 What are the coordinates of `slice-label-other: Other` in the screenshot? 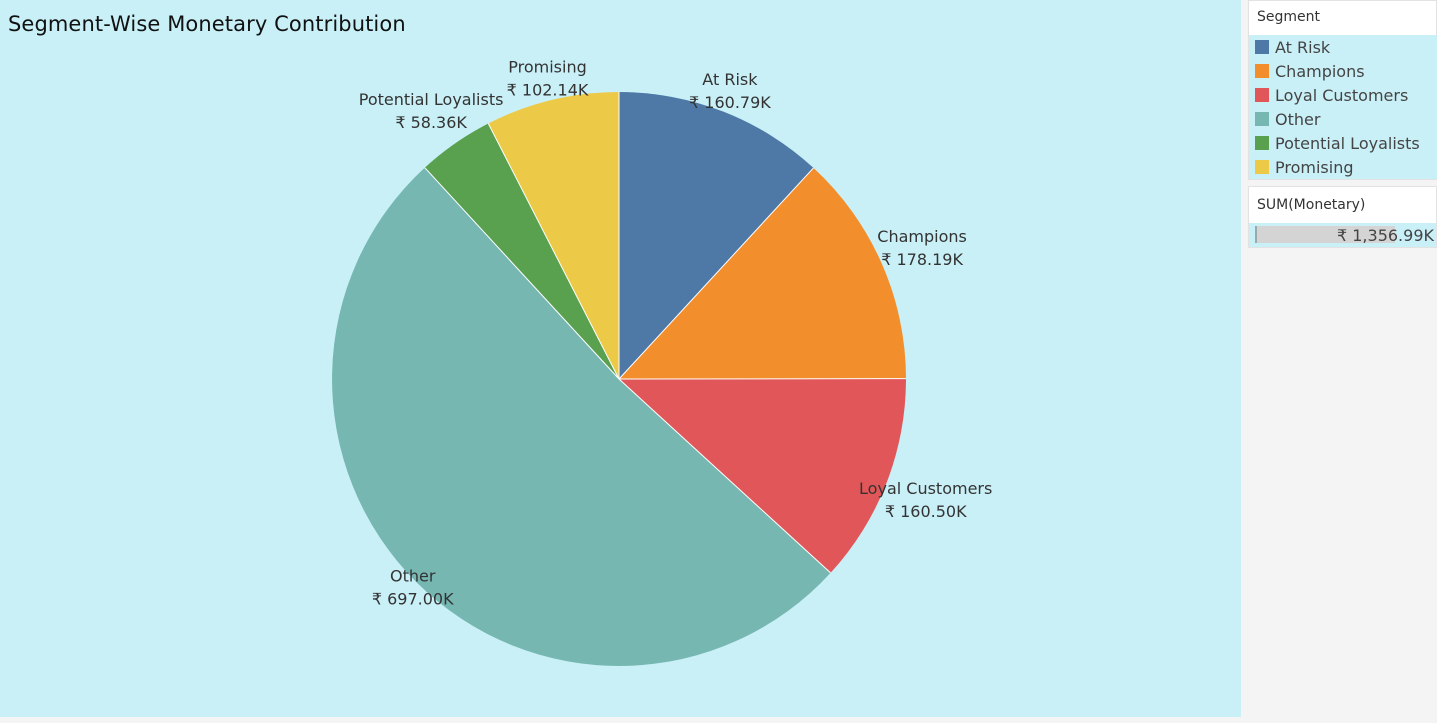 It's located at (413, 576).